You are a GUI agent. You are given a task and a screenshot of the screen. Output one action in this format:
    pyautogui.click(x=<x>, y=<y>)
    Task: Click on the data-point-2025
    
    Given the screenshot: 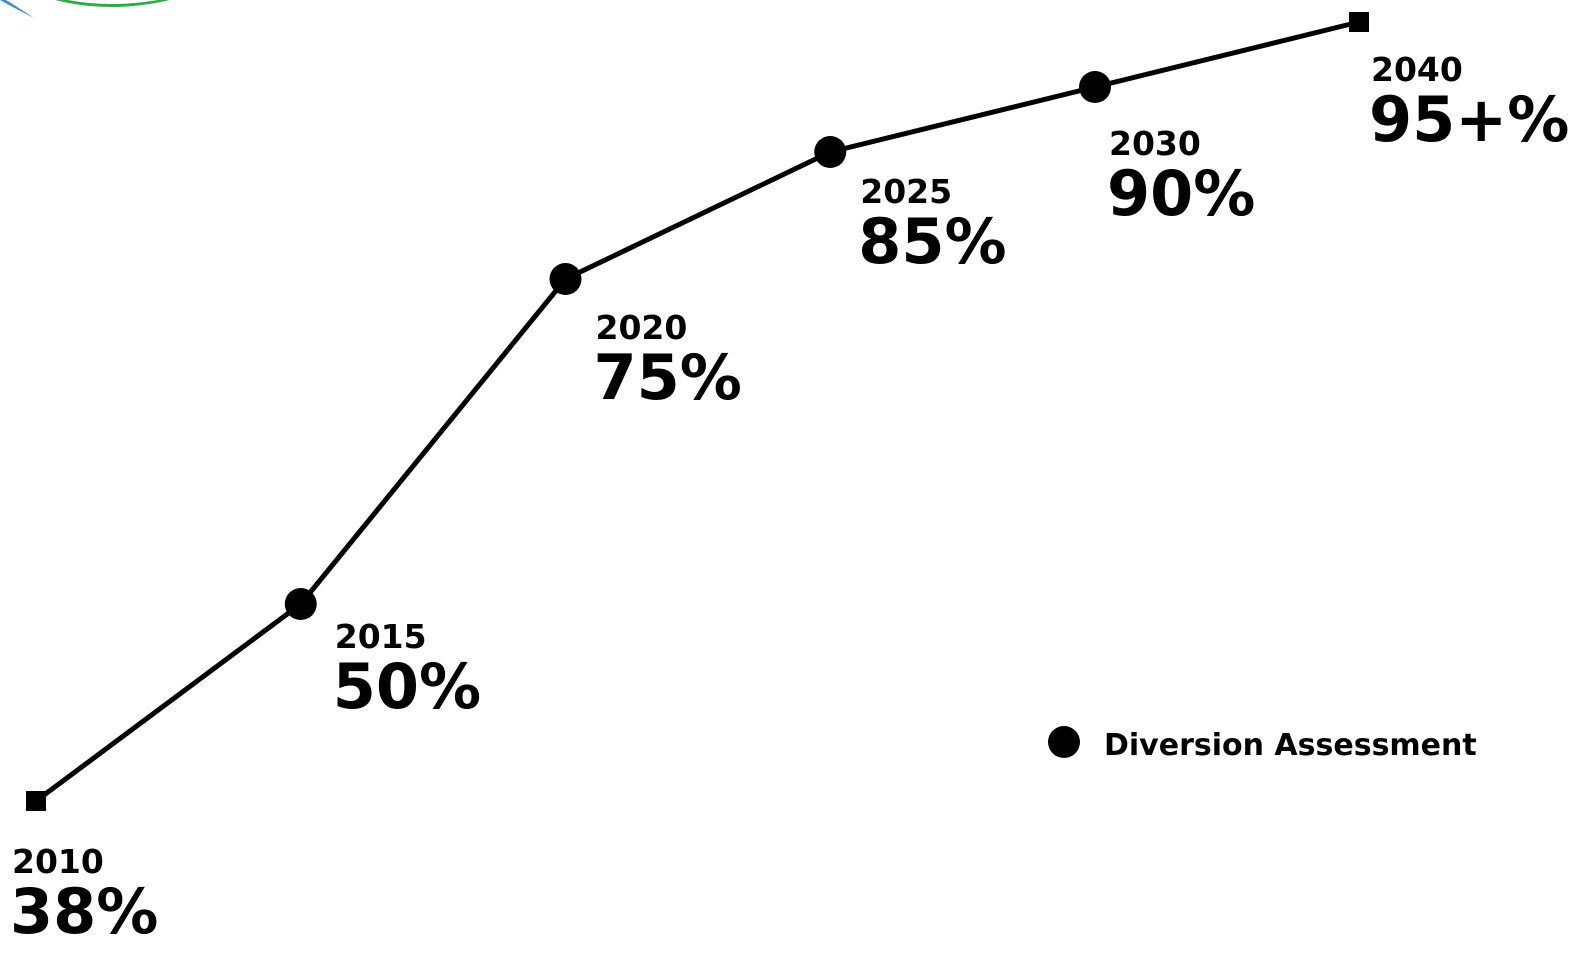 What is the action you would take?
    pyautogui.click(x=830, y=152)
    